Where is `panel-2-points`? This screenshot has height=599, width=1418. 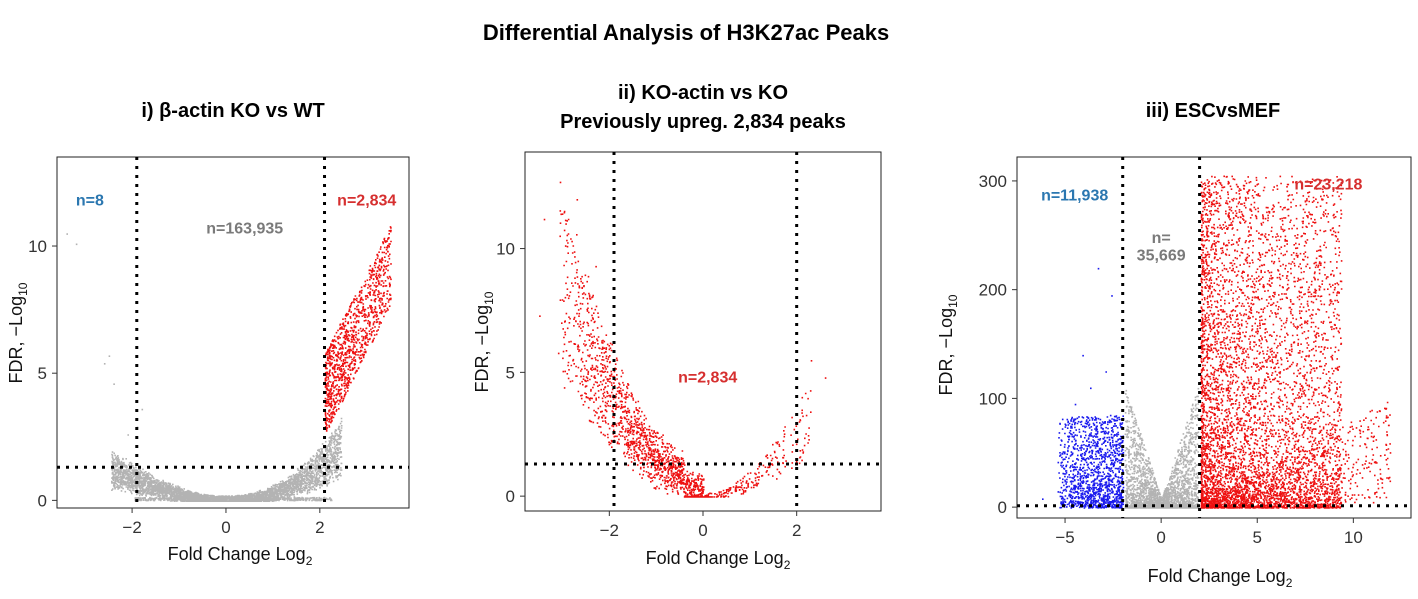
panel-2-points is located at coordinates (683, 339).